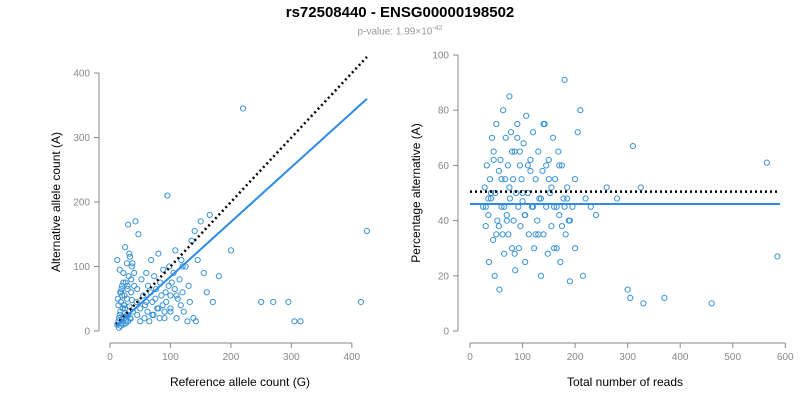 The height and width of the screenshot is (400, 800). What do you see at coordinates (291, 357) in the screenshot?
I see `x-tick-label: 300` at bounding box center [291, 357].